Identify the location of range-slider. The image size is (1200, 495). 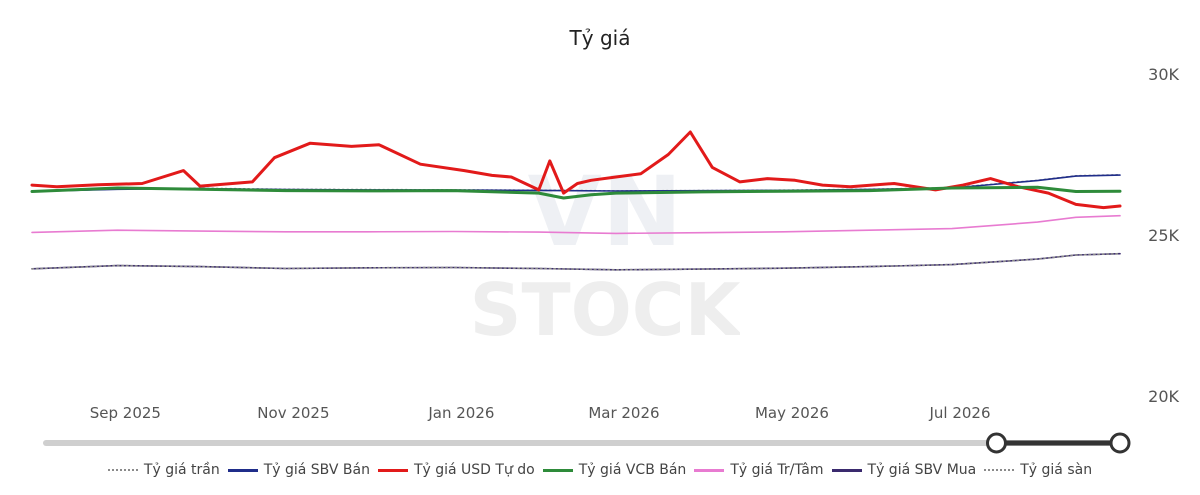
(587, 443).